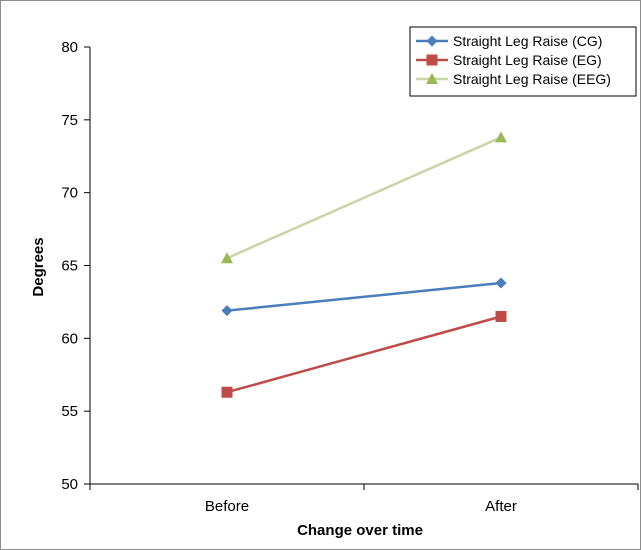  I want to click on legend-label: Straight Leg Raise (CG), so click(527, 41).